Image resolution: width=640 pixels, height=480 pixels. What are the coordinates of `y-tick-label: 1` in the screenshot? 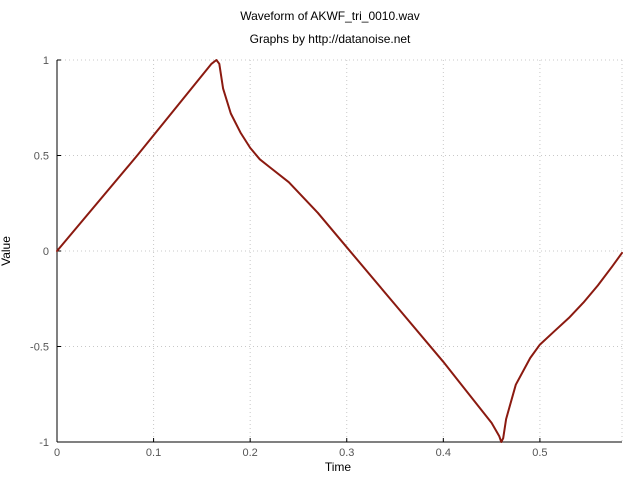 It's located at (46, 61).